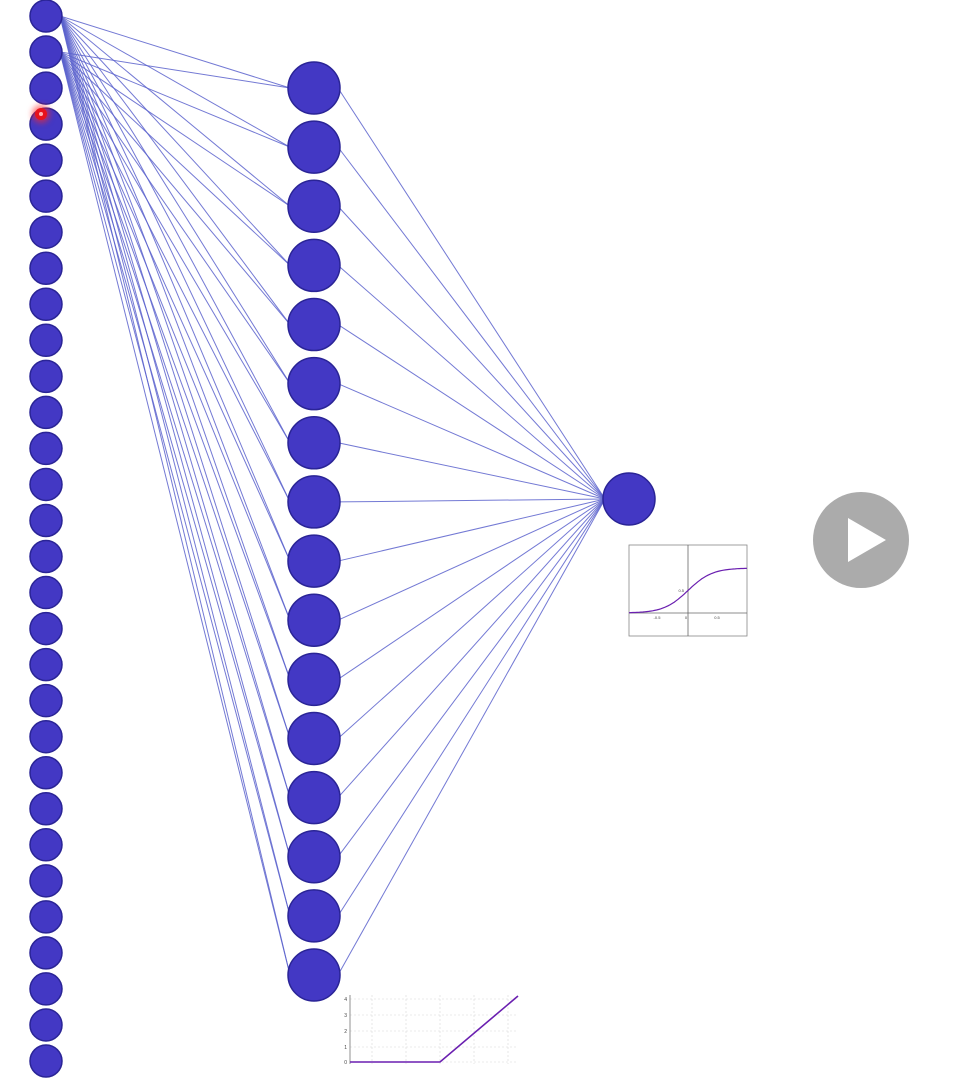  What do you see at coordinates (686, 617) in the screenshot?
I see `sigmoid-x-tick: 0` at bounding box center [686, 617].